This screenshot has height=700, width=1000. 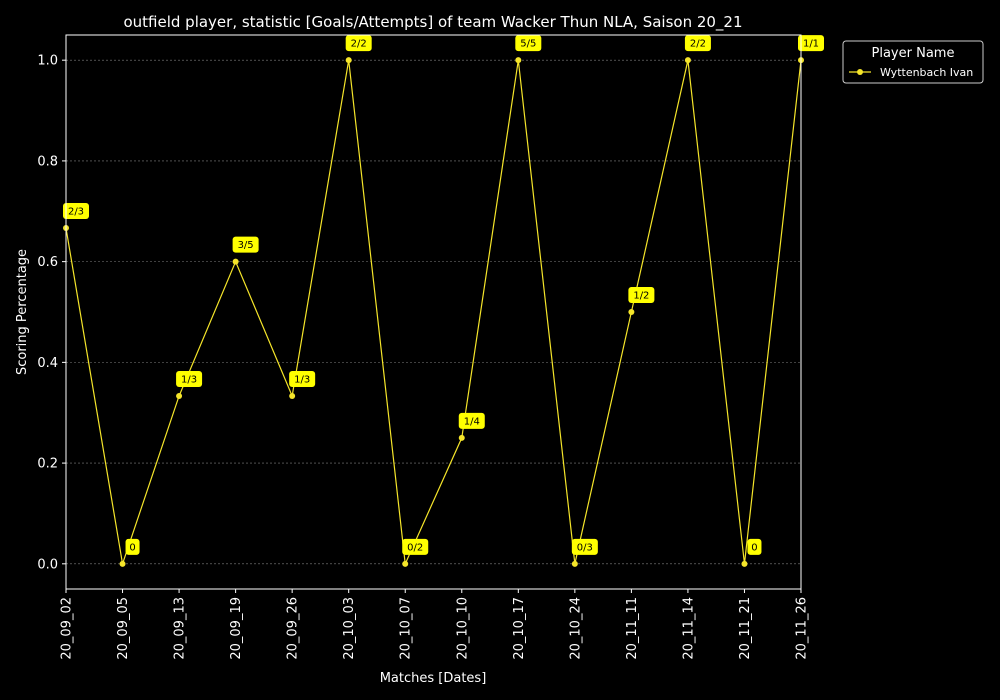 I want to click on legend: Player Name Wyttenbach Ivan, so click(x=913, y=62).